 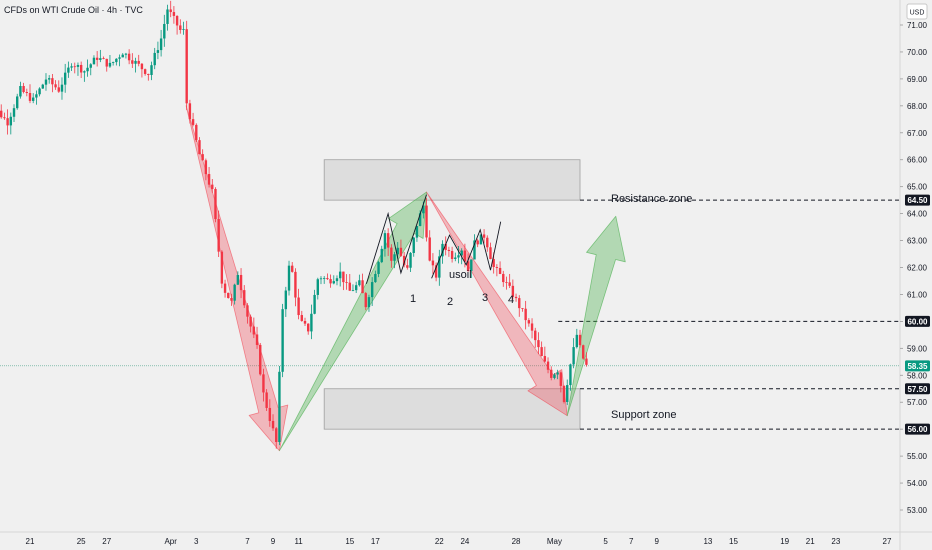 I want to click on x-tick-label: 22, so click(x=439, y=541).